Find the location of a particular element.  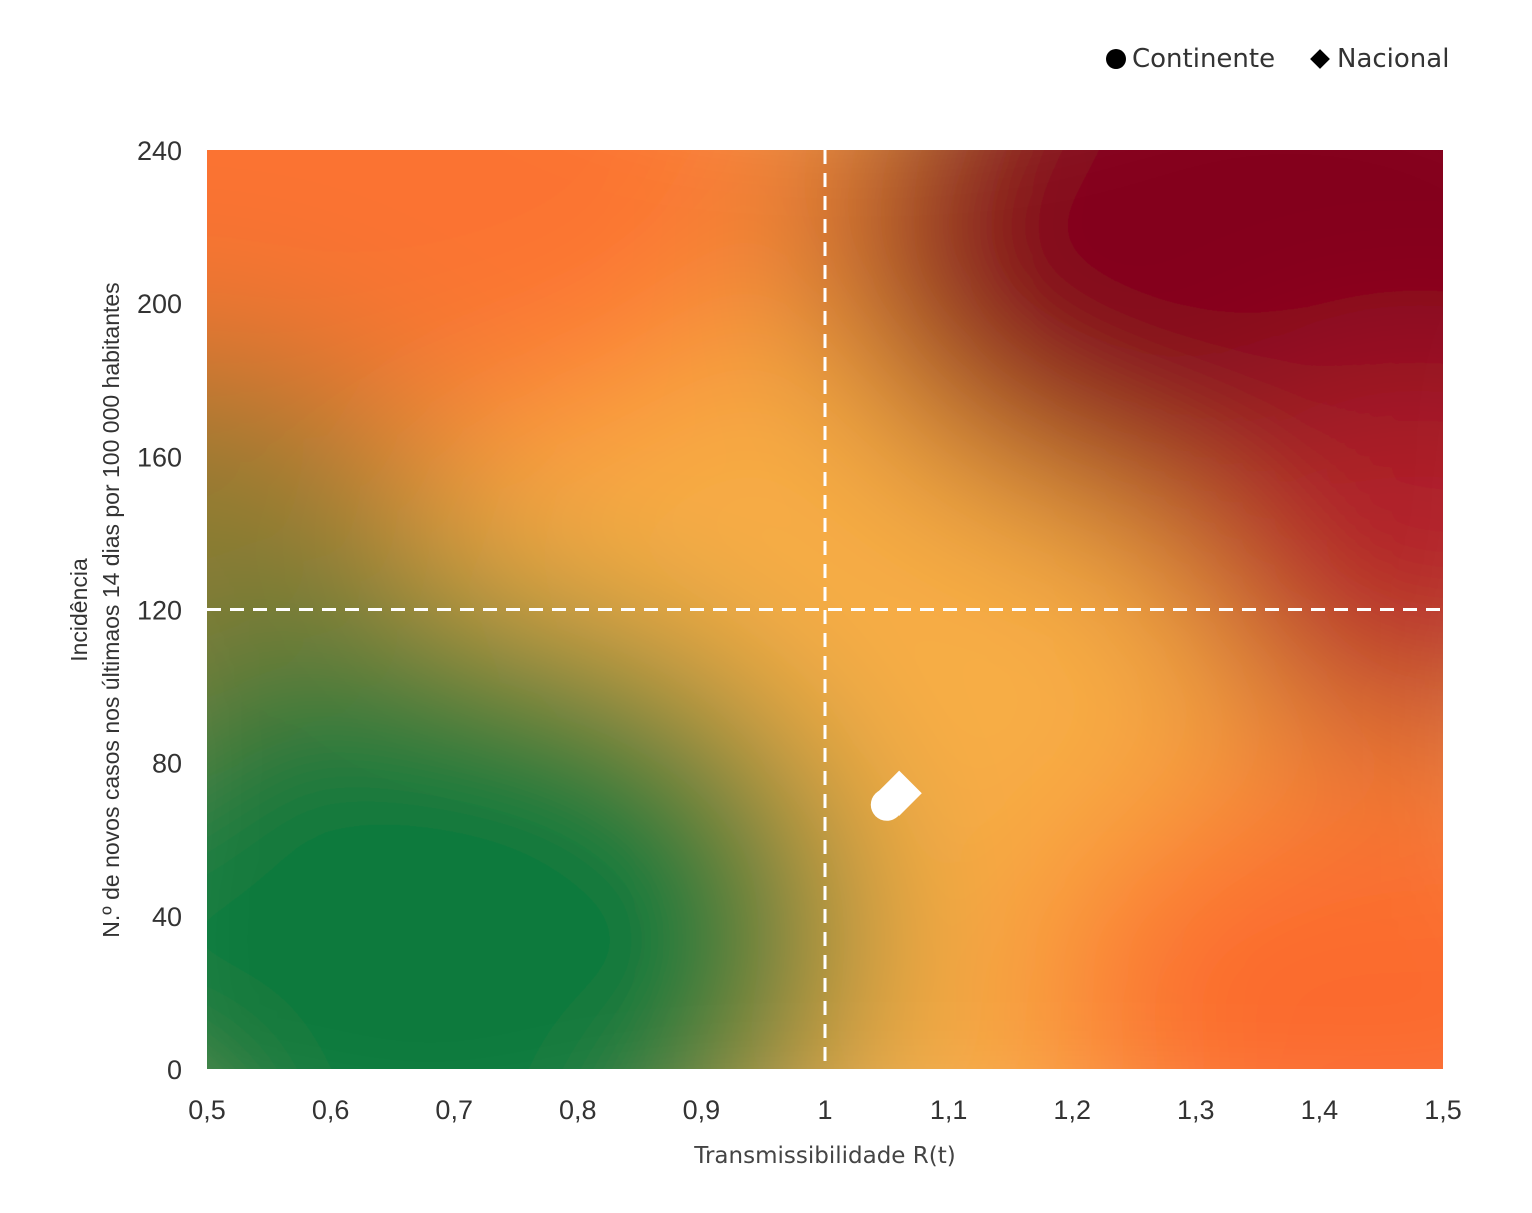

legend-circle-icon is located at coordinates (1116, 59).